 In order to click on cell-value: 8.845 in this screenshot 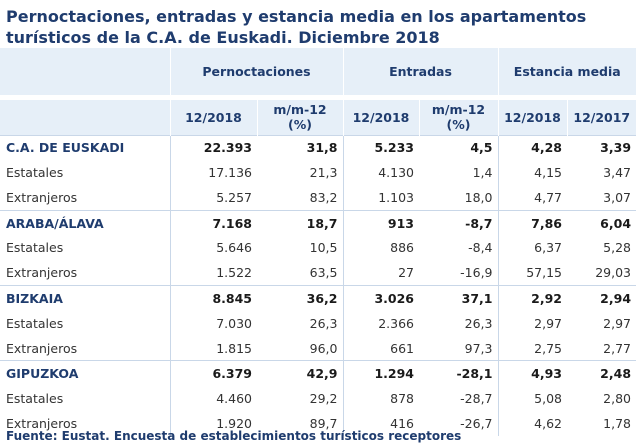, I will do `click(213, 298)`.